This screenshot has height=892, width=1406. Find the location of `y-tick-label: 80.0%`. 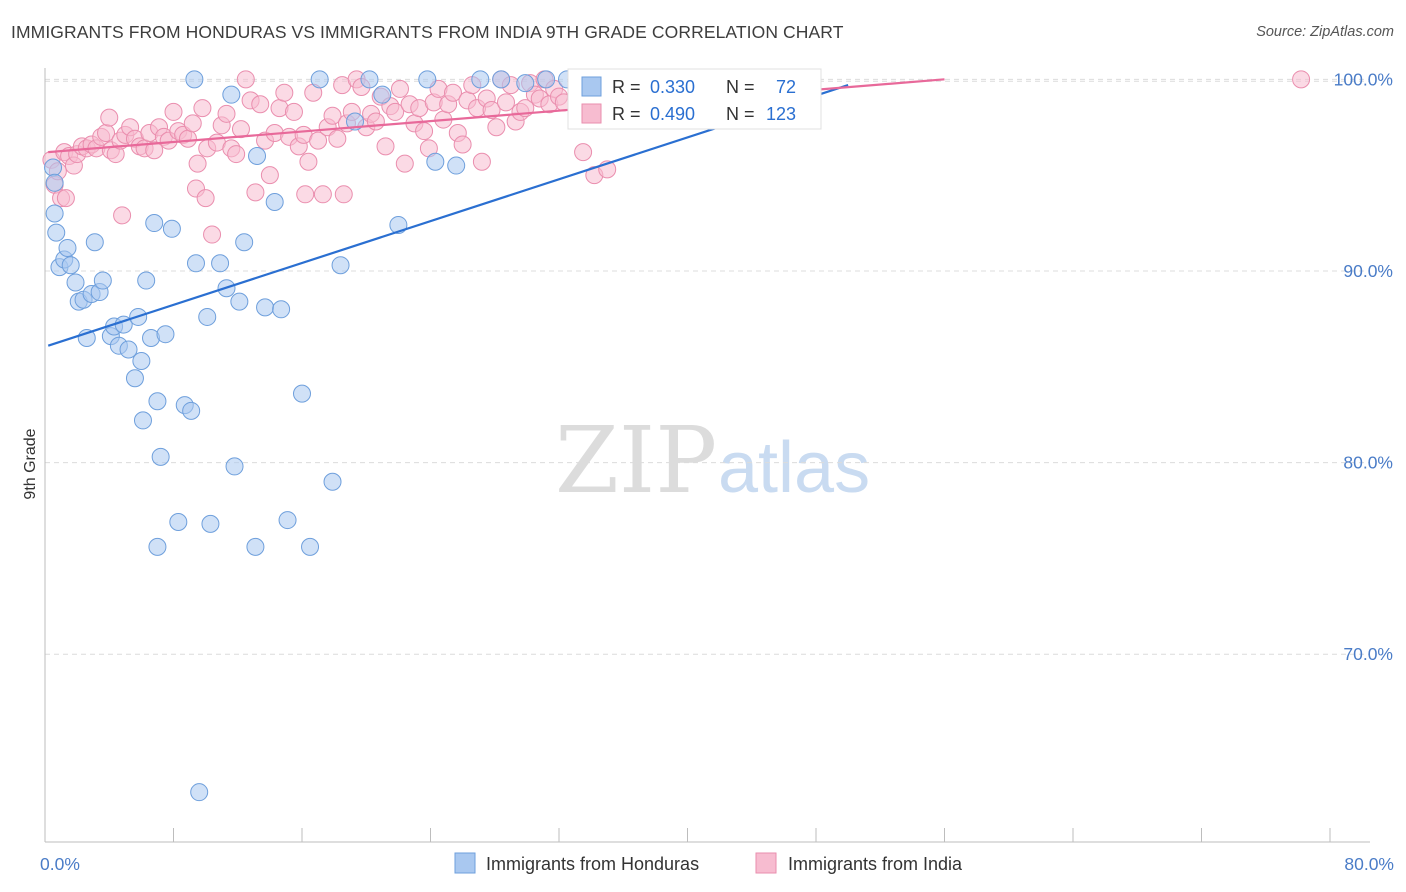

y-tick-label: 80.0% is located at coordinates (1368, 463).